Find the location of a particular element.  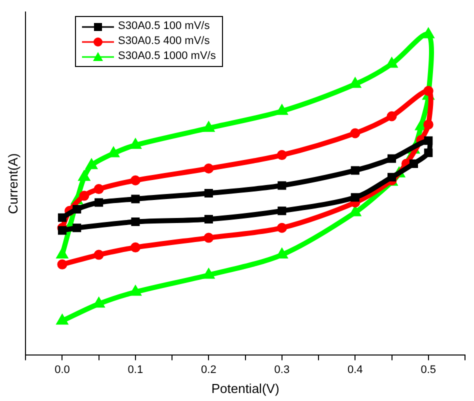

x-tick-label: 0.2 is located at coordinates (208, 370).